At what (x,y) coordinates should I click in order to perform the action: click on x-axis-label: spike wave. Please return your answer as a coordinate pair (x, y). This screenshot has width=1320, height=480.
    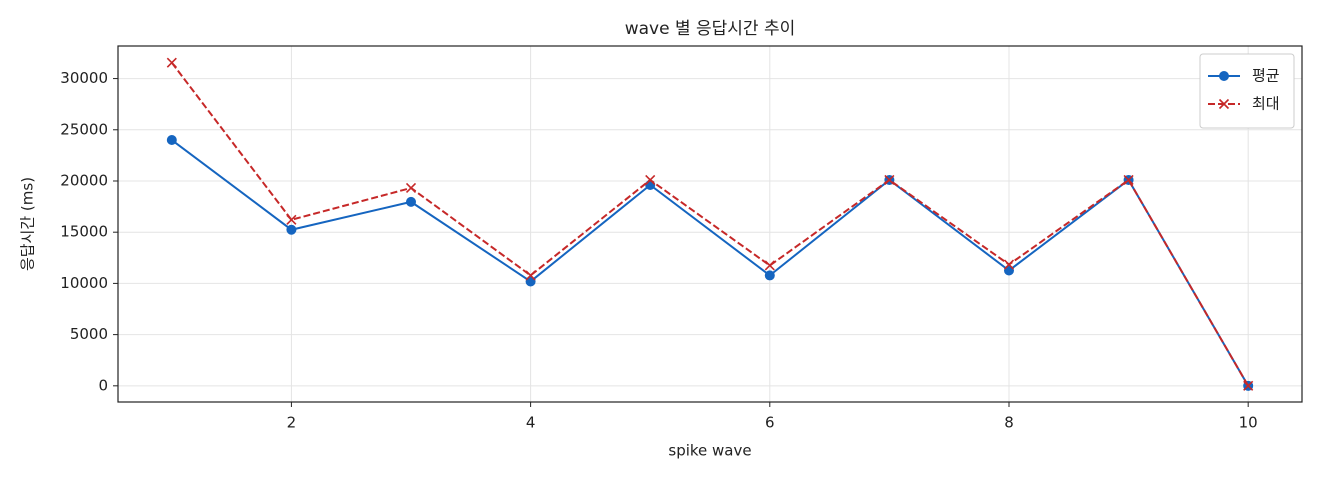
    Looking at the image, I should click on (709, 451).